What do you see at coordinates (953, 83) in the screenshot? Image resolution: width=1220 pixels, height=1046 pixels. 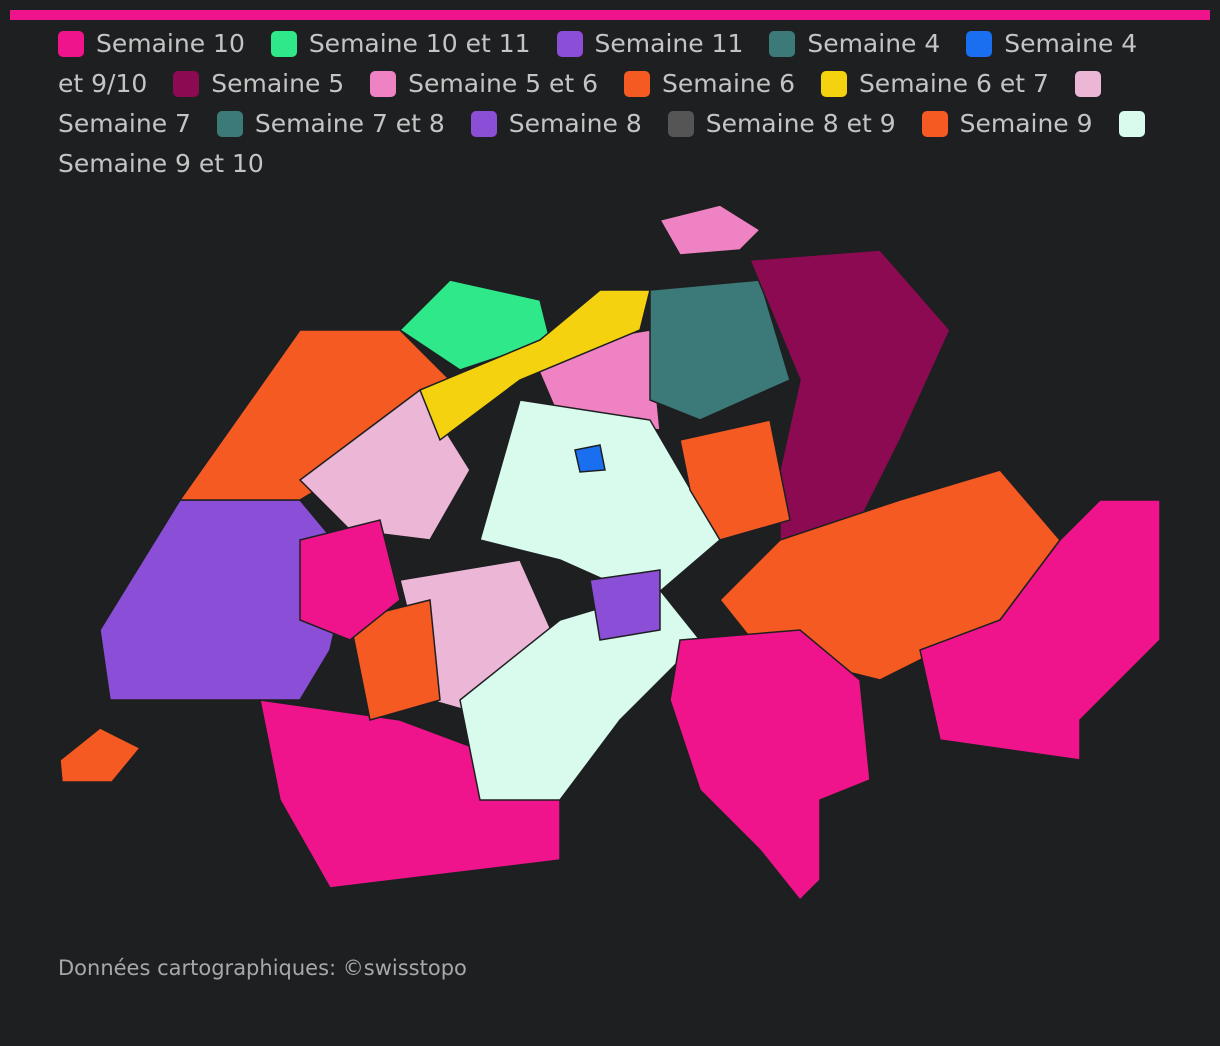 I see `legend-label: Semaine 6 et 7` at bounding box center [953, 83].